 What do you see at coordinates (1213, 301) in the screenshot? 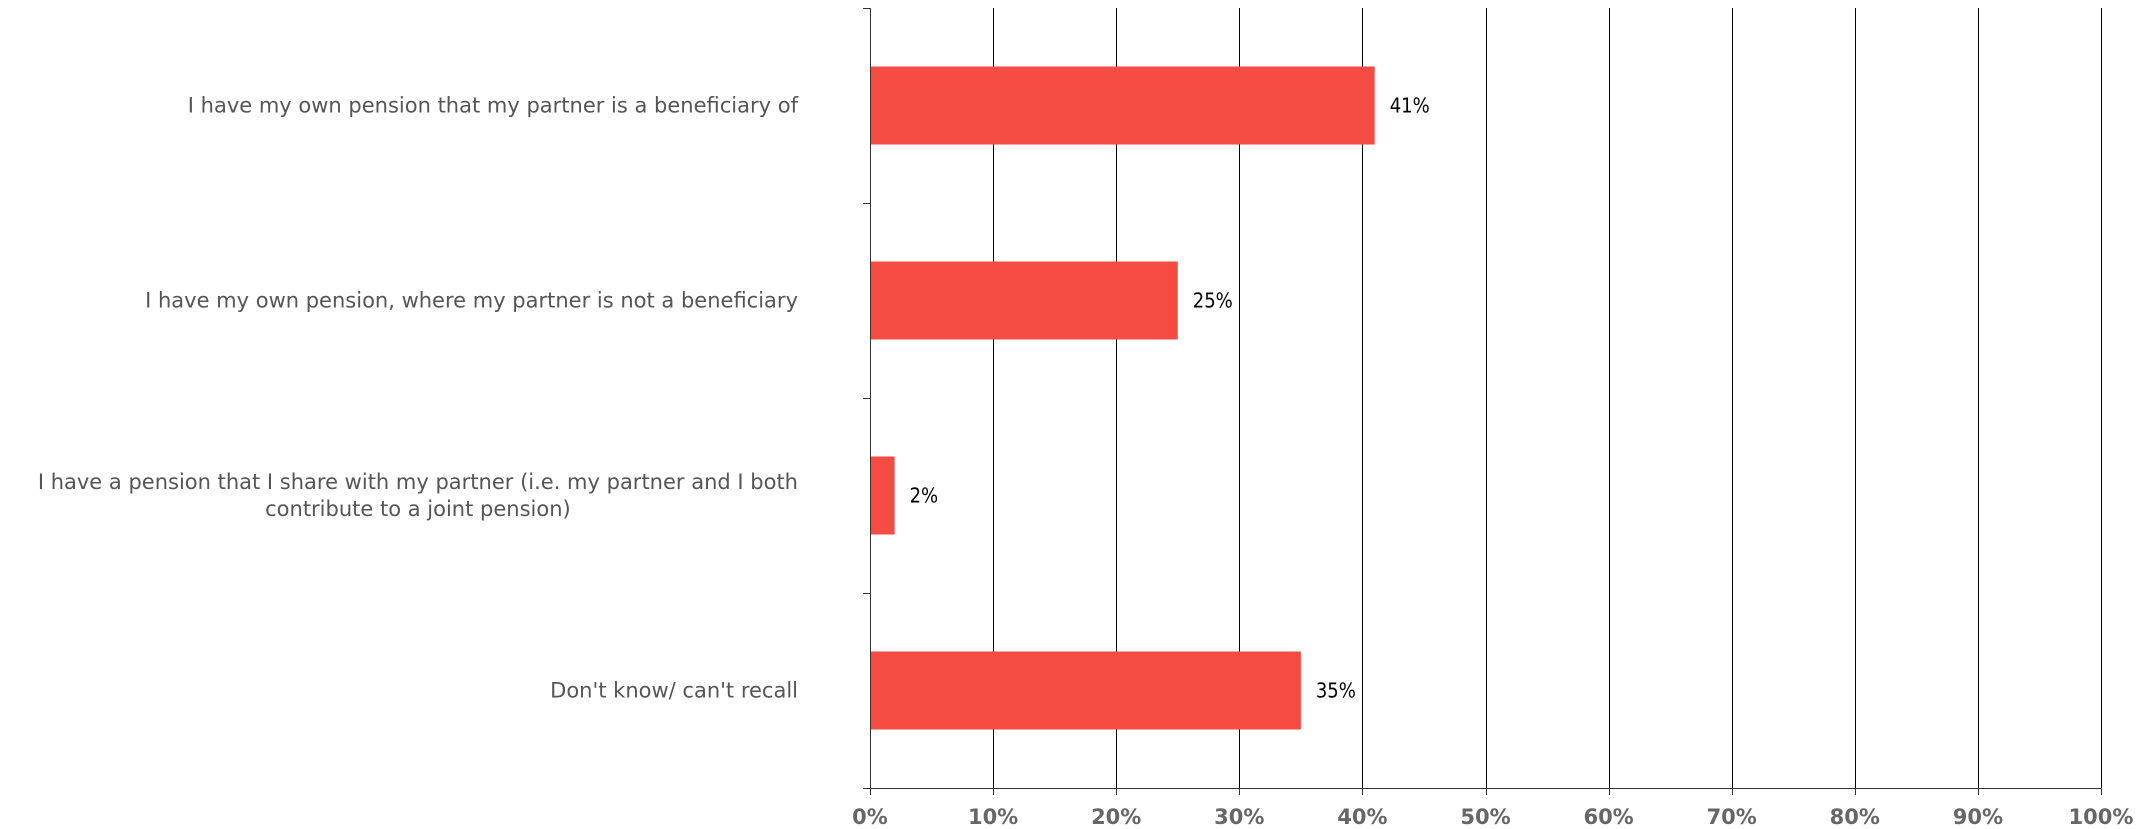
I see `data-label-2: 25%` at bounding box center [1213, 301].